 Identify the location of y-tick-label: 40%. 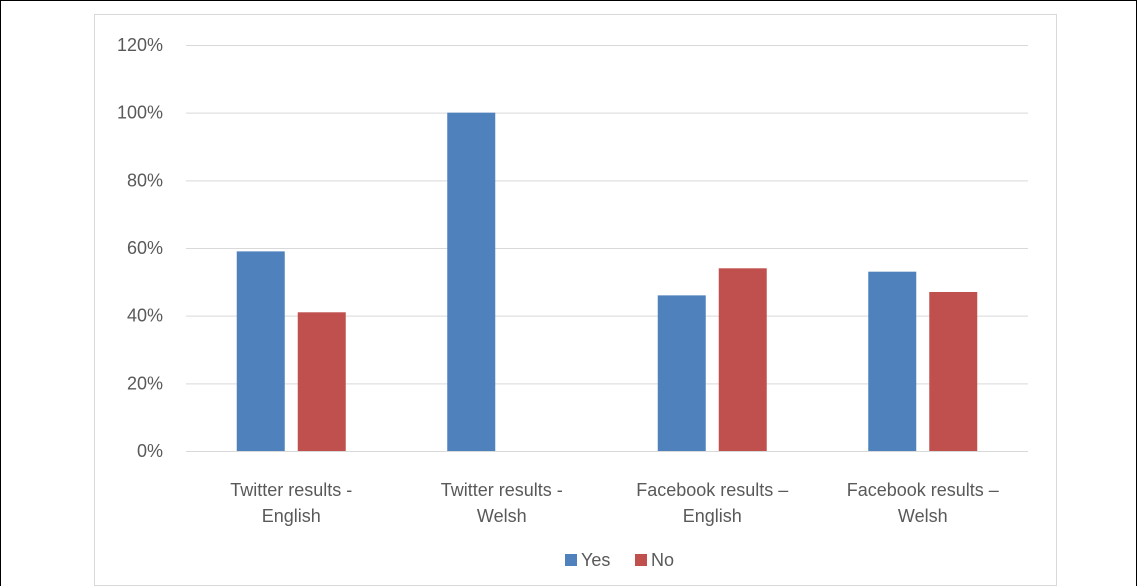
(145, 316).